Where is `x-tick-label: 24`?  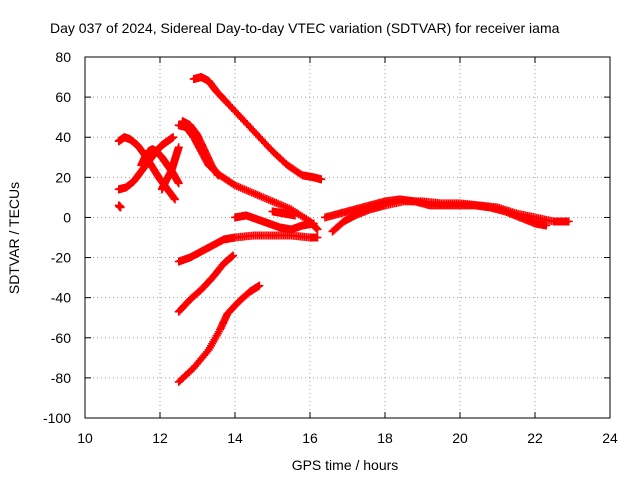
x-tick-label: 24 is located at coordinates (610, 438).